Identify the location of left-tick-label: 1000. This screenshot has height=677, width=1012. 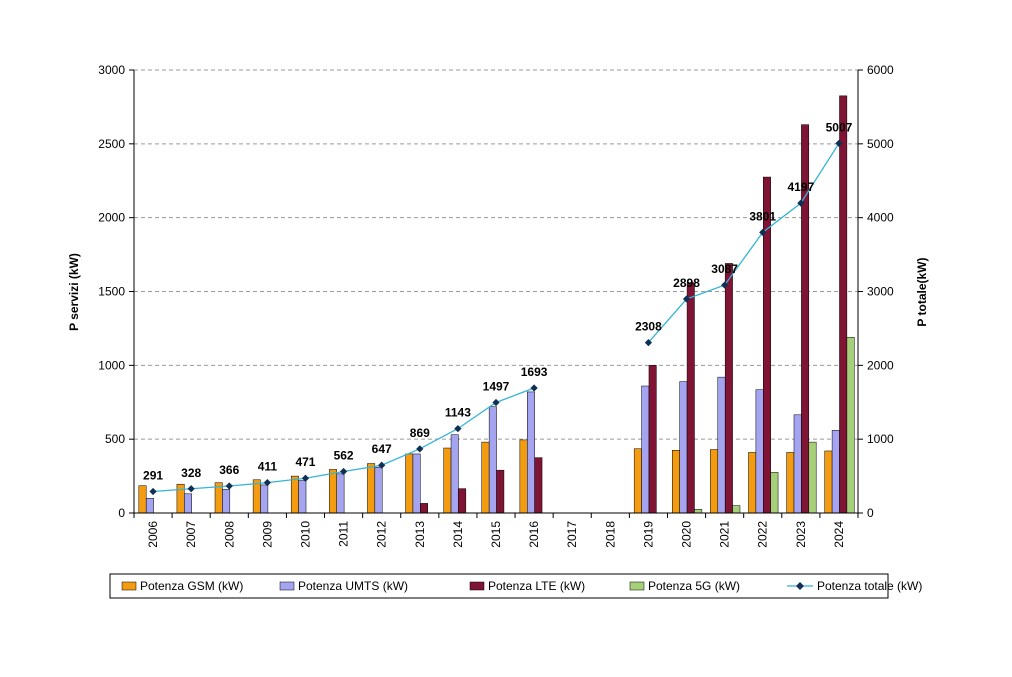
(111, 365).